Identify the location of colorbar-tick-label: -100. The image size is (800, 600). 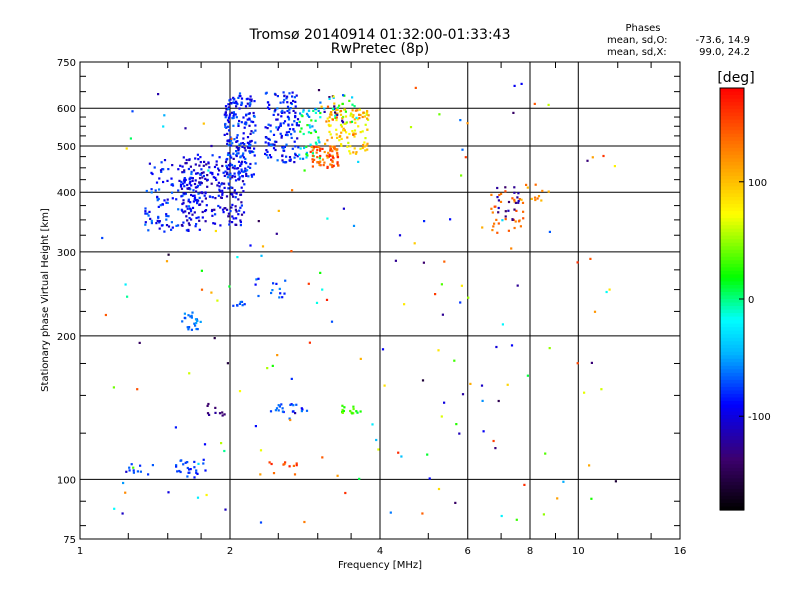
(759, 417).